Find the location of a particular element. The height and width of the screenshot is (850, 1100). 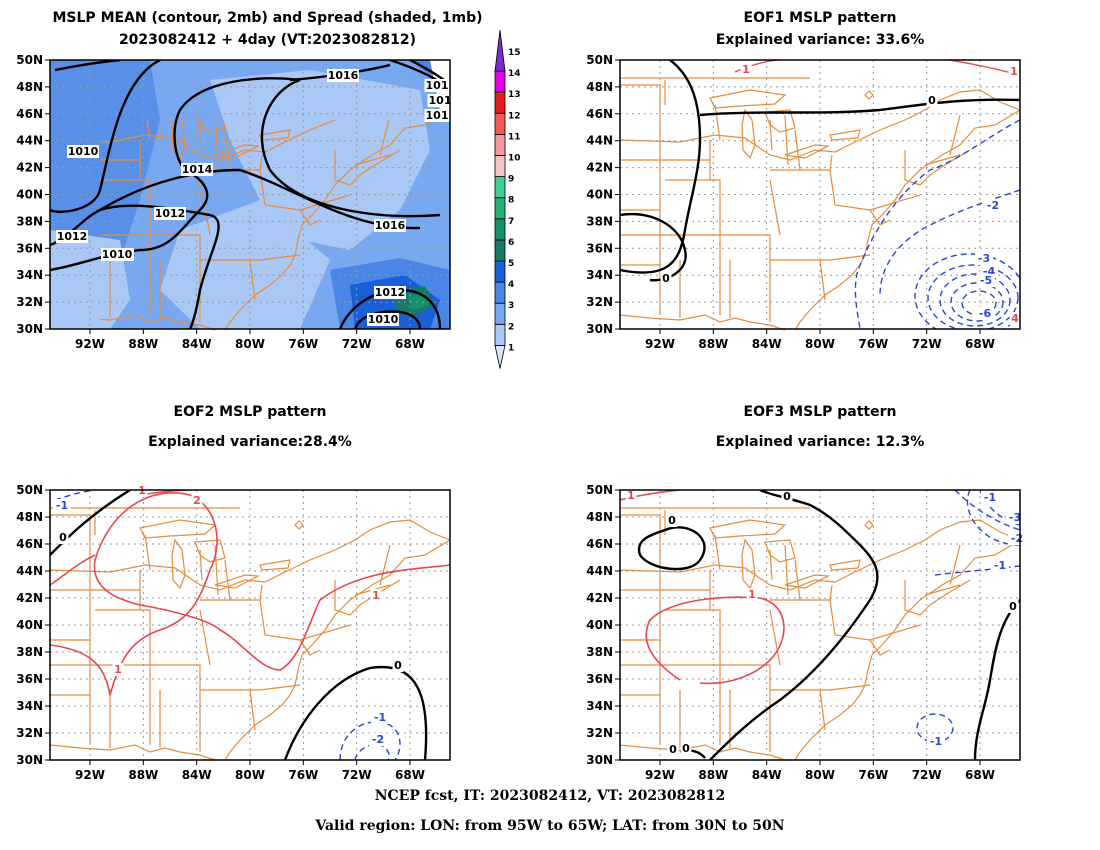

panel3-title-line2: Explained variance:28.4% is located at coordinates (250, 442).